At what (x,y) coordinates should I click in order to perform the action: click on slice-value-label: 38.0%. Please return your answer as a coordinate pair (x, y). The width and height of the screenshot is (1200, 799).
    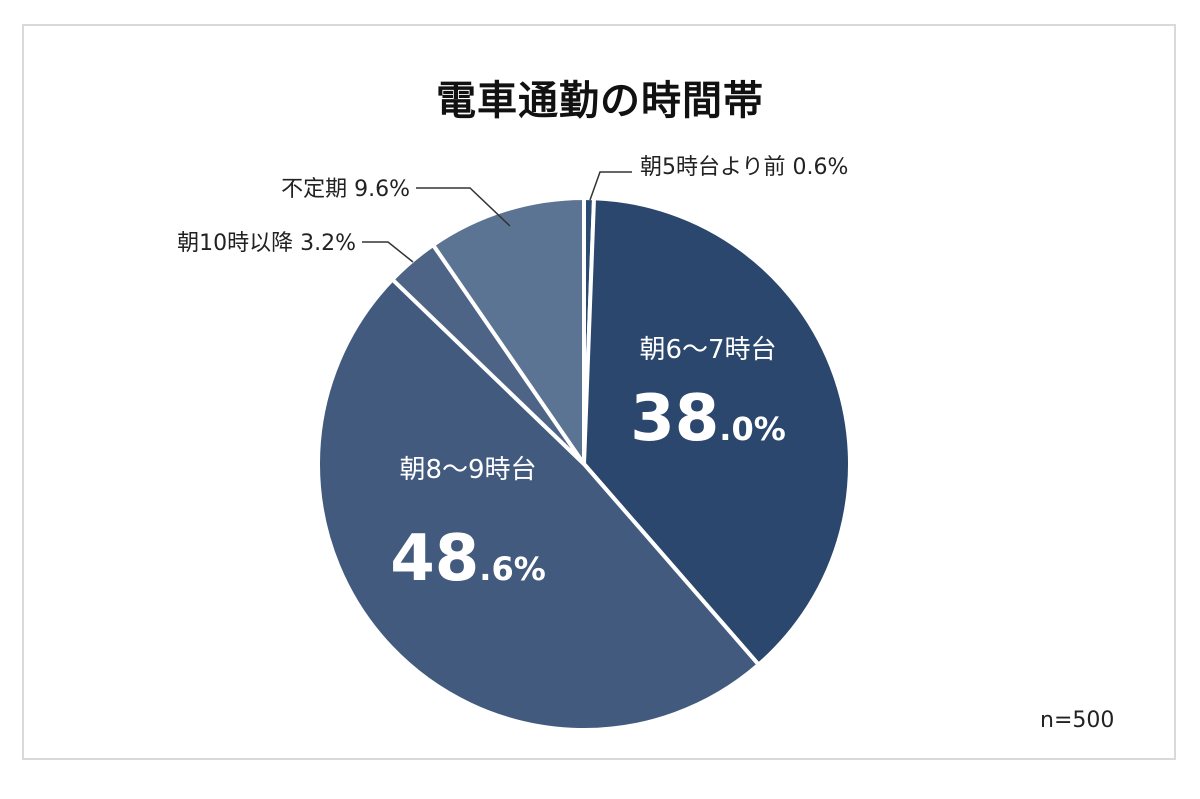
    Looking at the image, I should click on (708, 419).